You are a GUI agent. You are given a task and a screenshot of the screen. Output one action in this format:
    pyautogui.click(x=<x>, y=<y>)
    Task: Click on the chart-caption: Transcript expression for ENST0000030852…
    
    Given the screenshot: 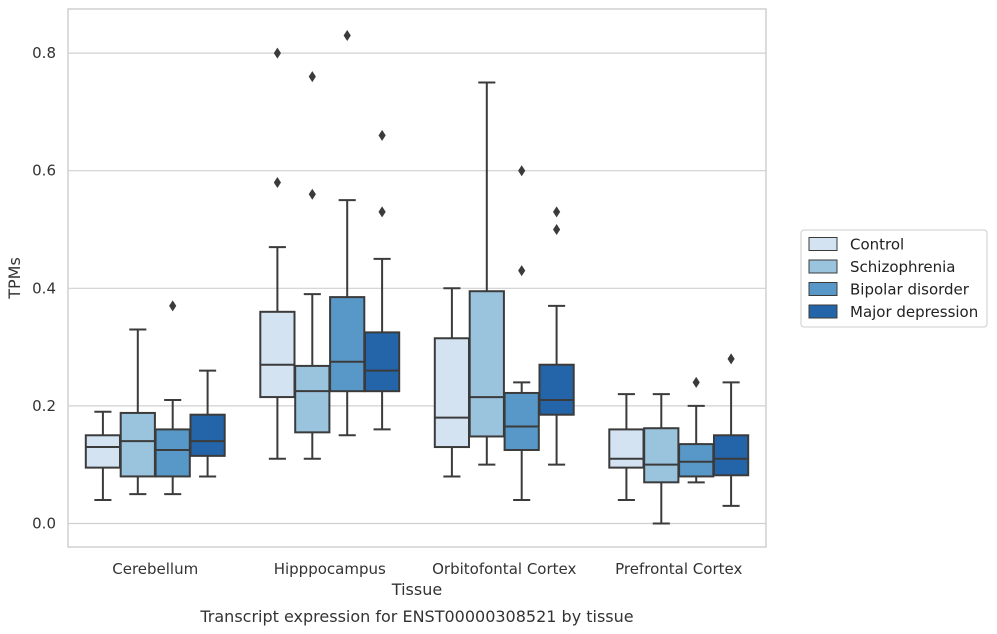 What is the action you would take?
    pyautogui.click(x=416, y=616)
    